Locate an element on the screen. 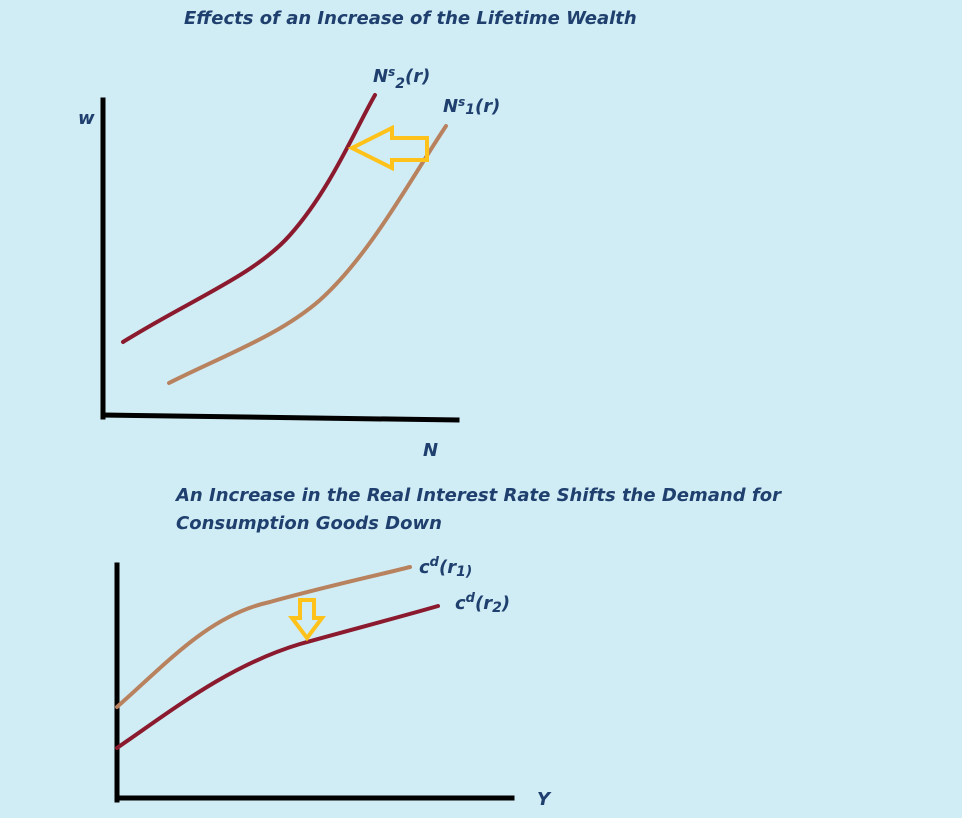 This screenshot has width=962, height=818. cd2-open: (r is located at coordinates (484, 603).